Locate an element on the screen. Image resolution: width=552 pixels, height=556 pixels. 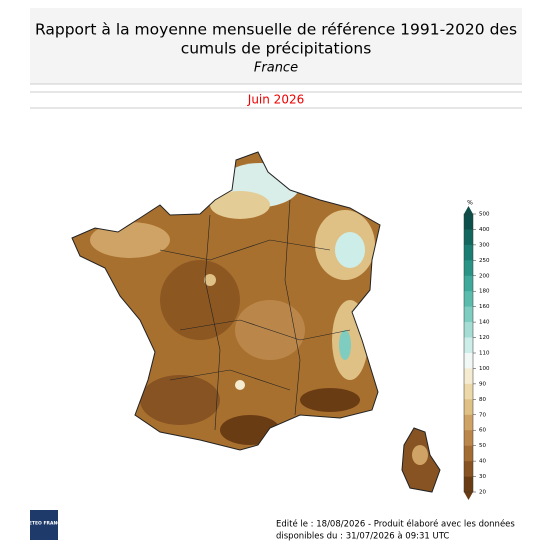
department-borders is located at coordinates (255, 315).